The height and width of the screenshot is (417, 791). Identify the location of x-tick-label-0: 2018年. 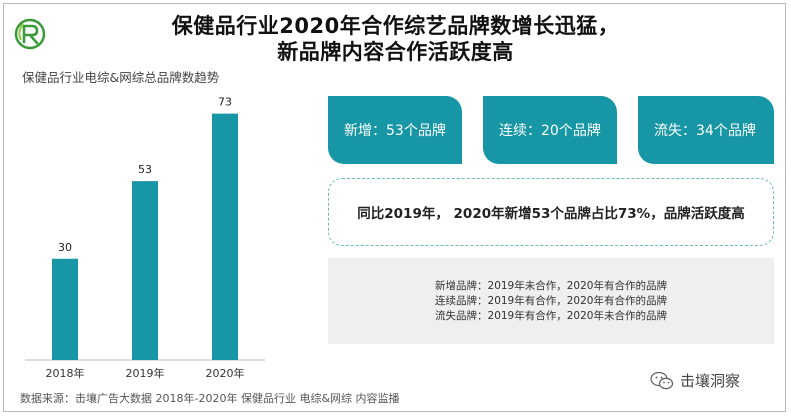
(65, 373).